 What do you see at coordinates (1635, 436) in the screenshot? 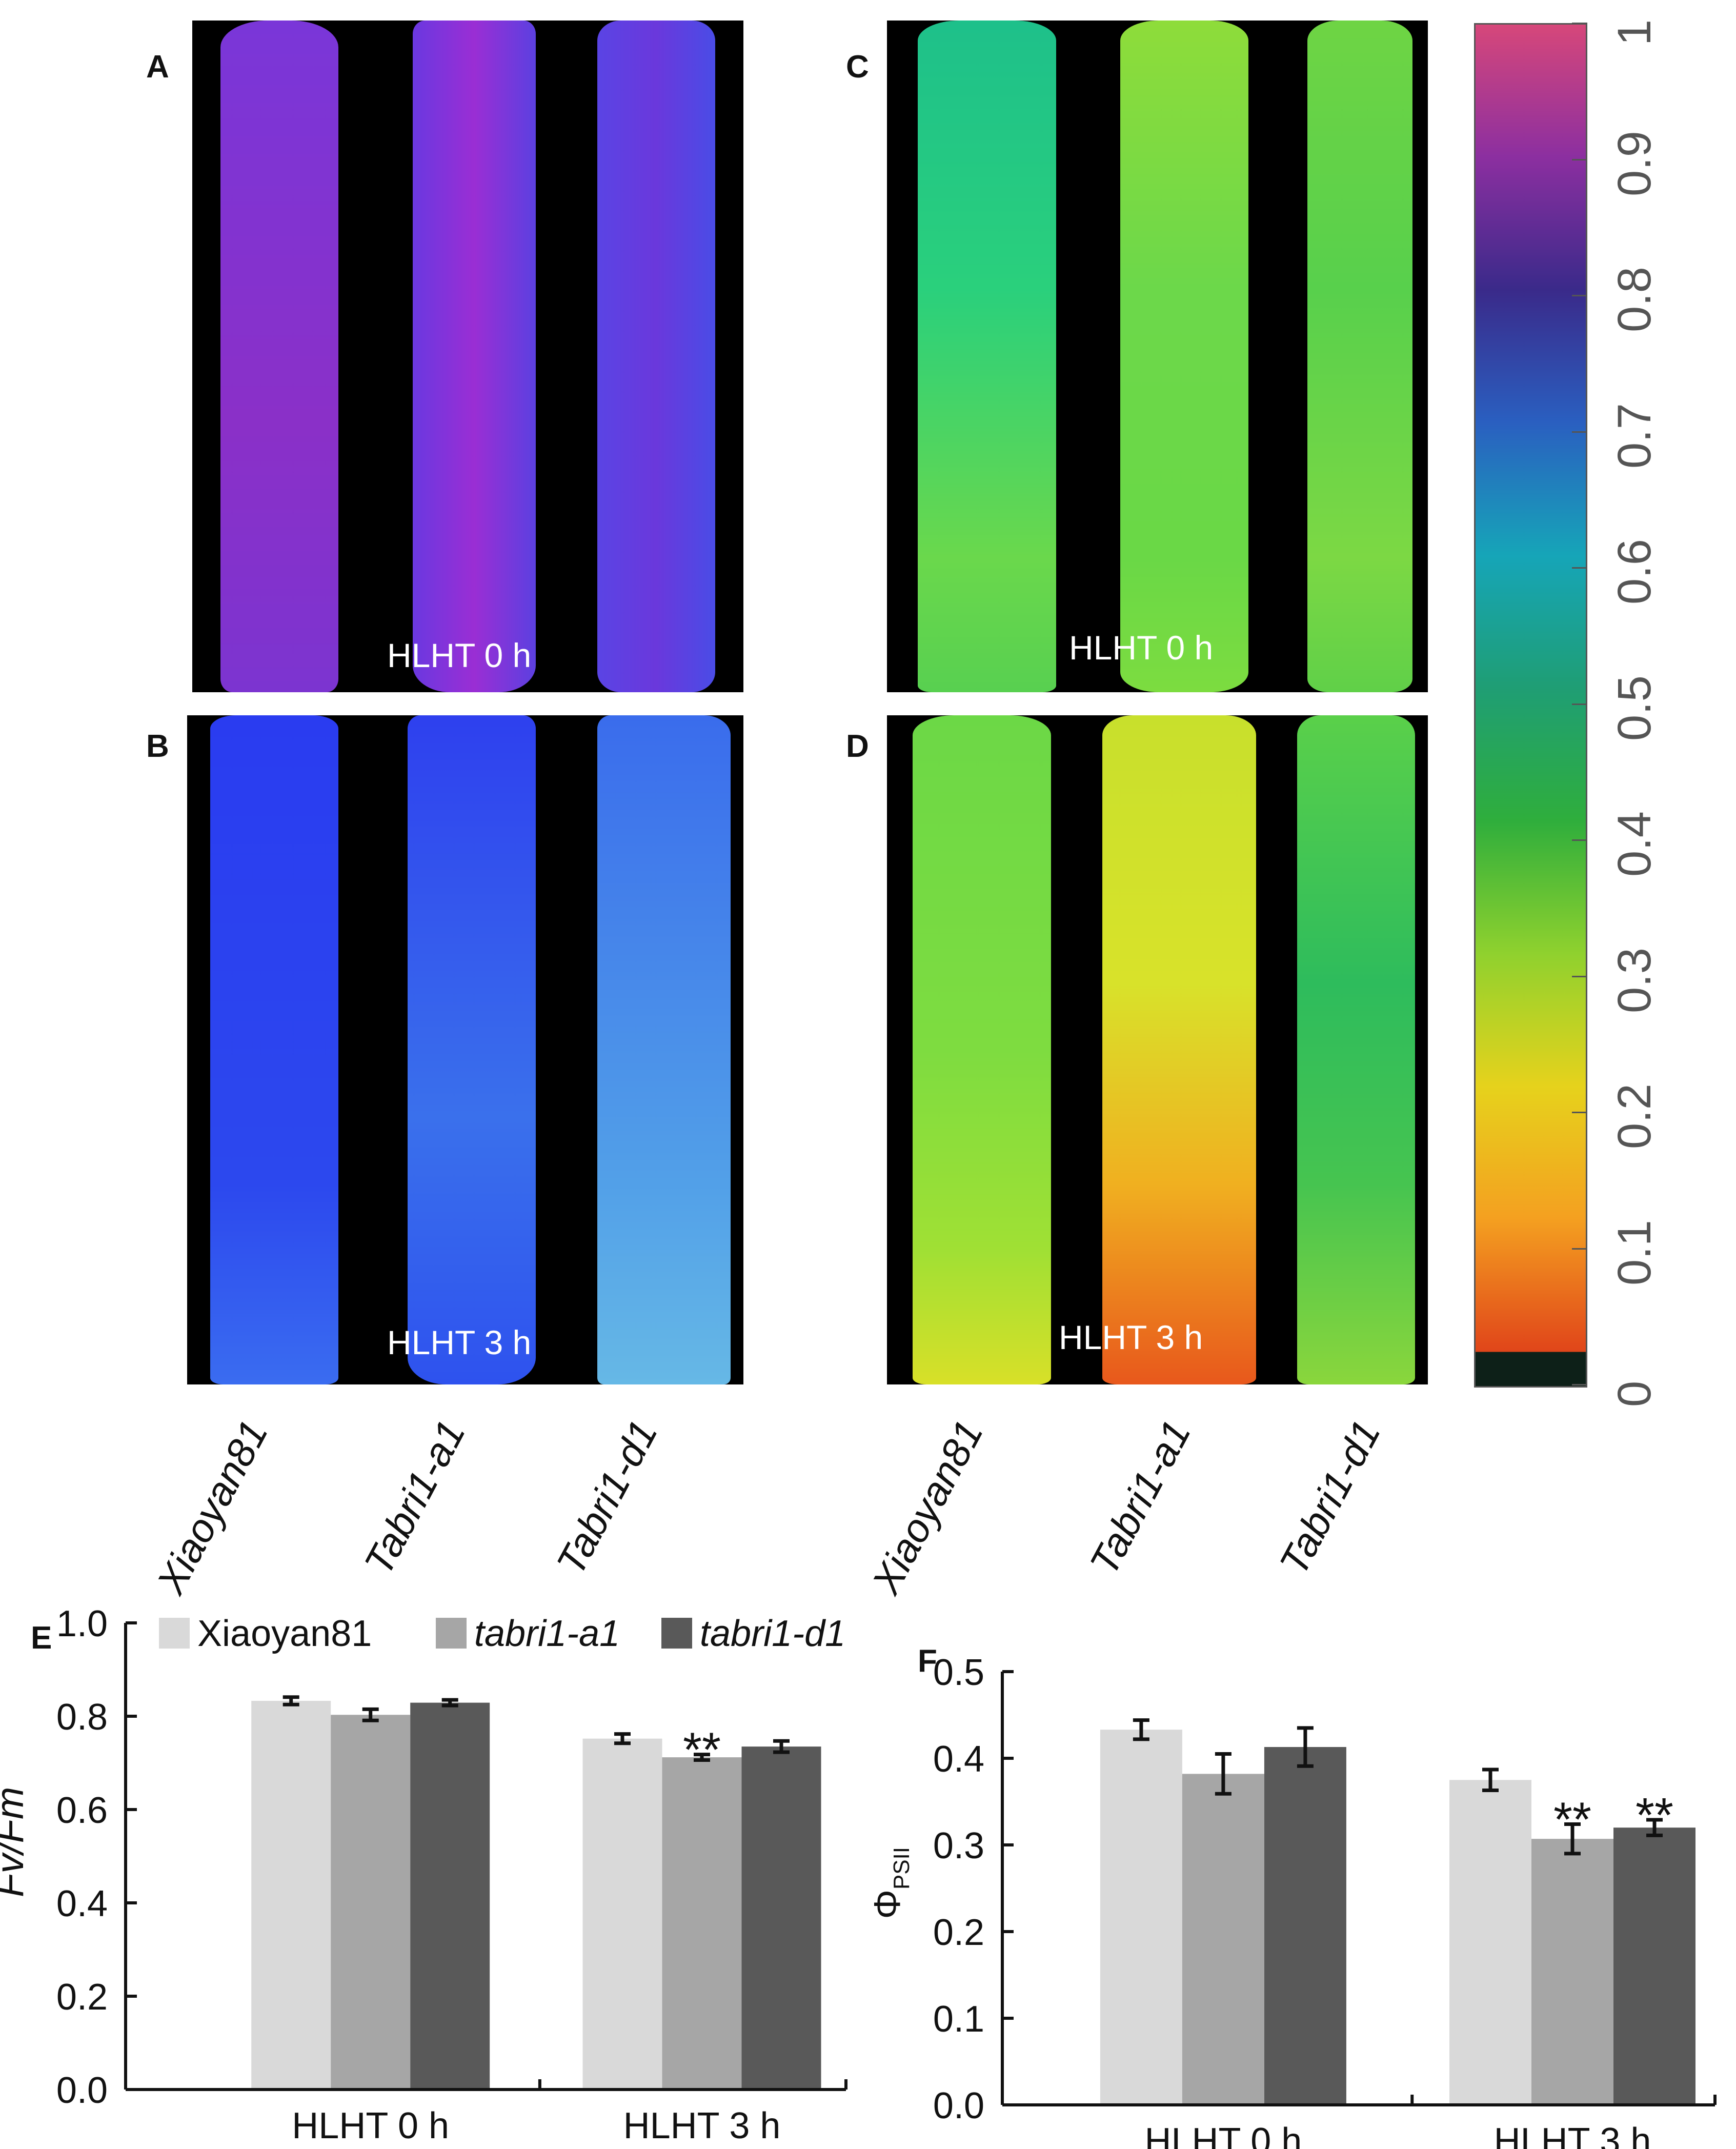
I see `colorbar-tick-label: 0.7` at bounding box center [1635, 436].